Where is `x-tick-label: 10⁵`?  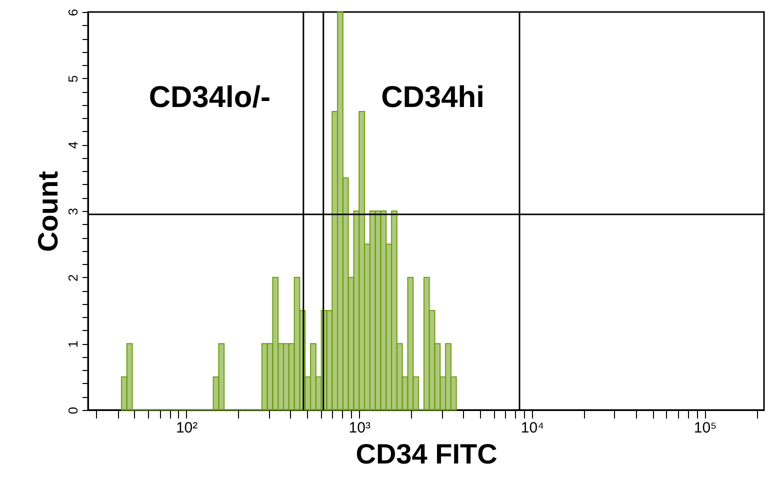 x-tick-label: 10⁵ is located at coordinates (705, 428).